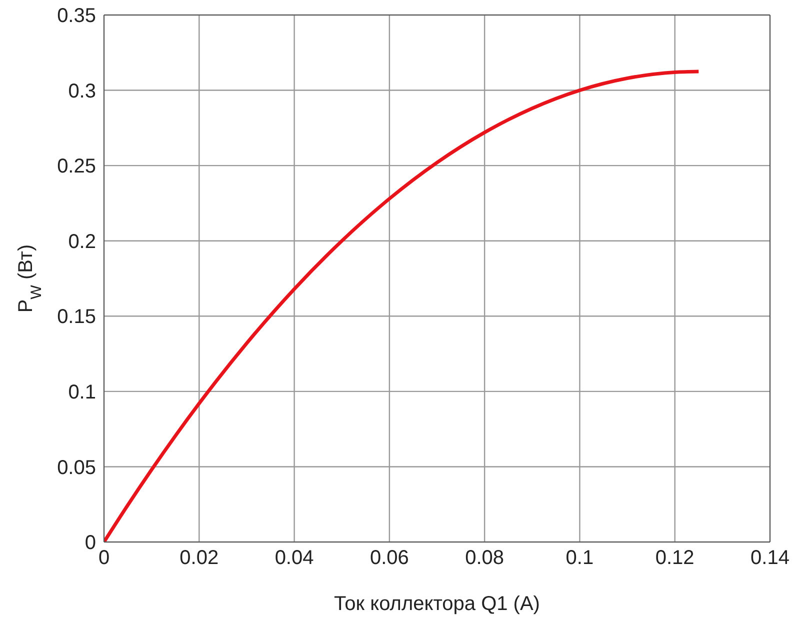  Describe the element at coordinates (104, 558) in the screenshot. I see `x-tick-label: 0` at that location.